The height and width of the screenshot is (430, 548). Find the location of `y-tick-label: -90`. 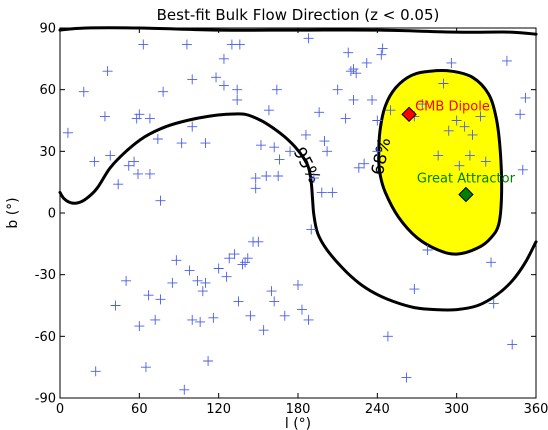

y-tick-label: -90 is located at coordinates (45, 399).